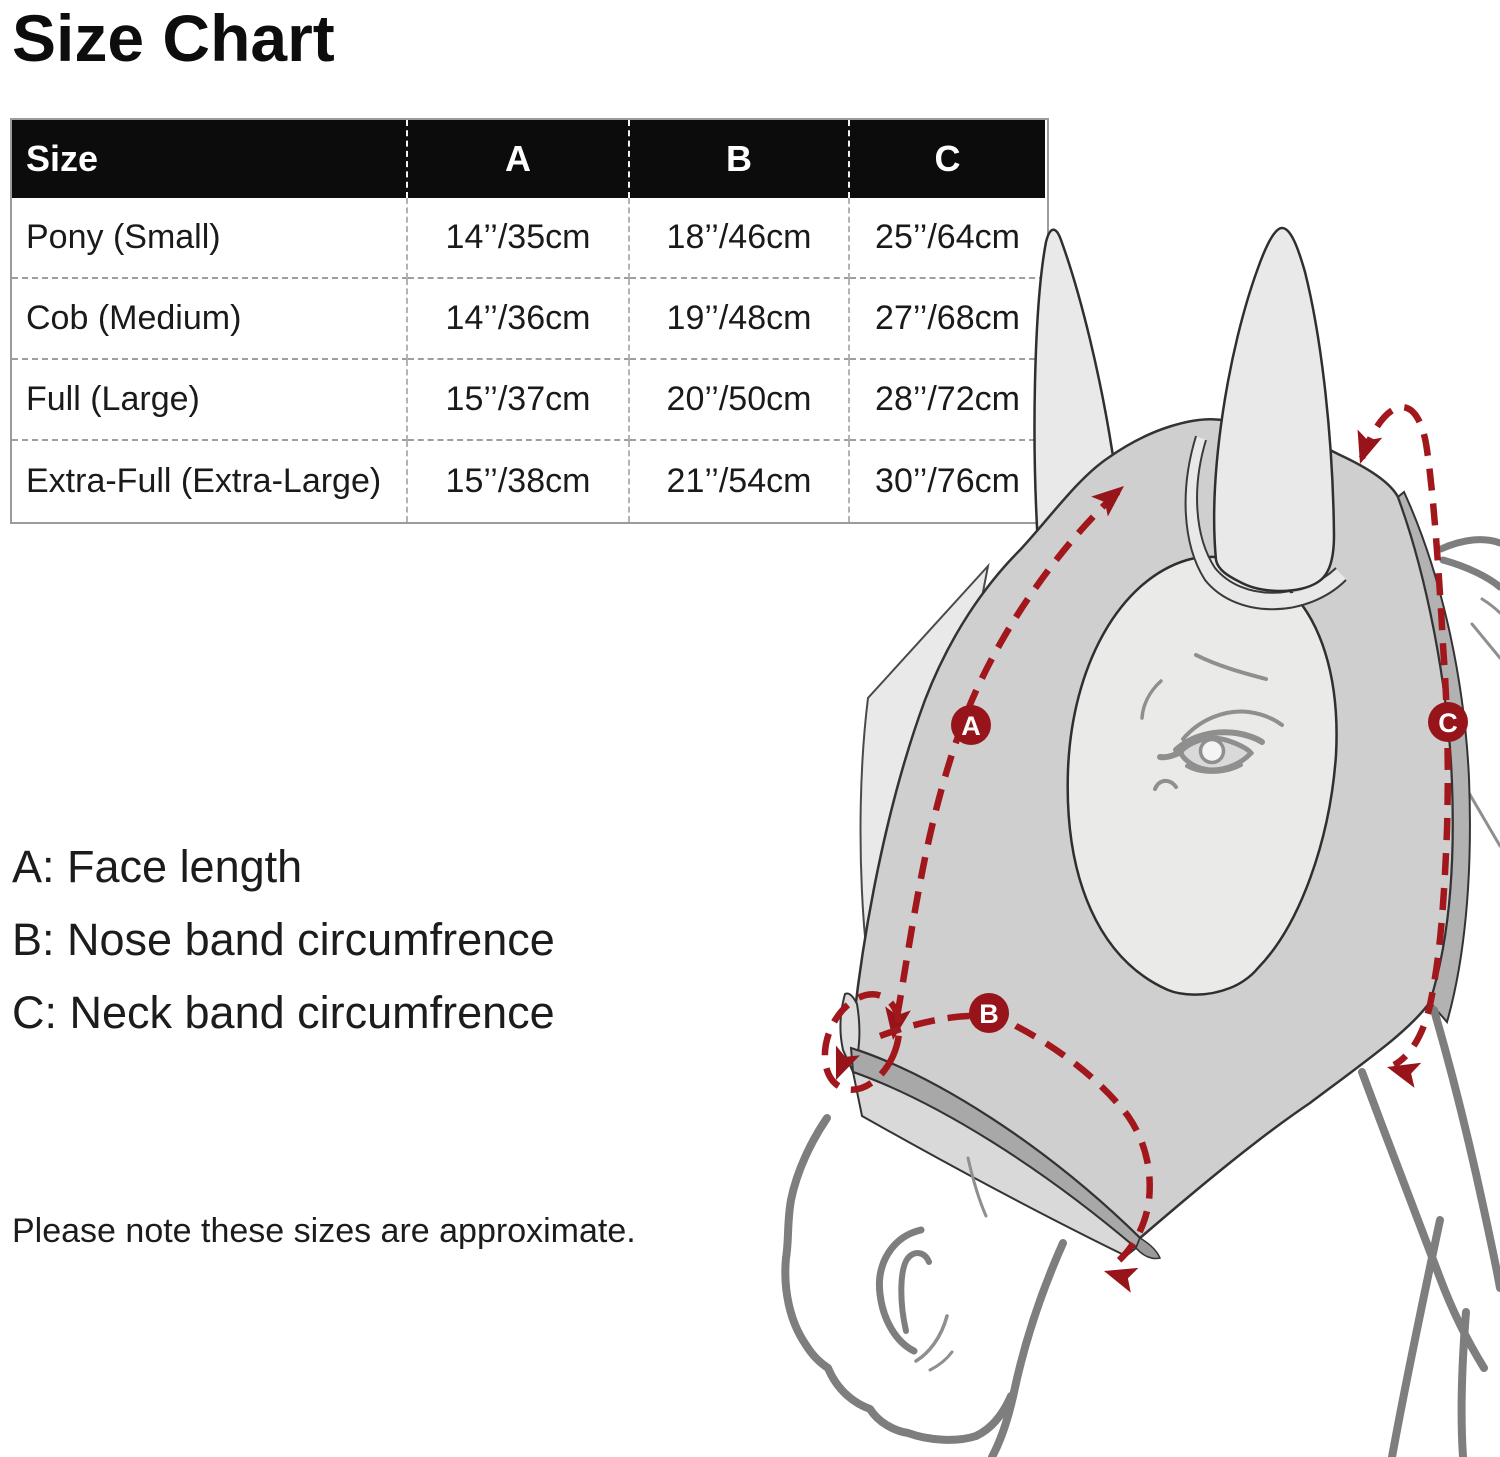 The height and width of the screenshot is (1457, 1500). I want to click on row-value-b: 21’’/54cm, so click(740, 481).